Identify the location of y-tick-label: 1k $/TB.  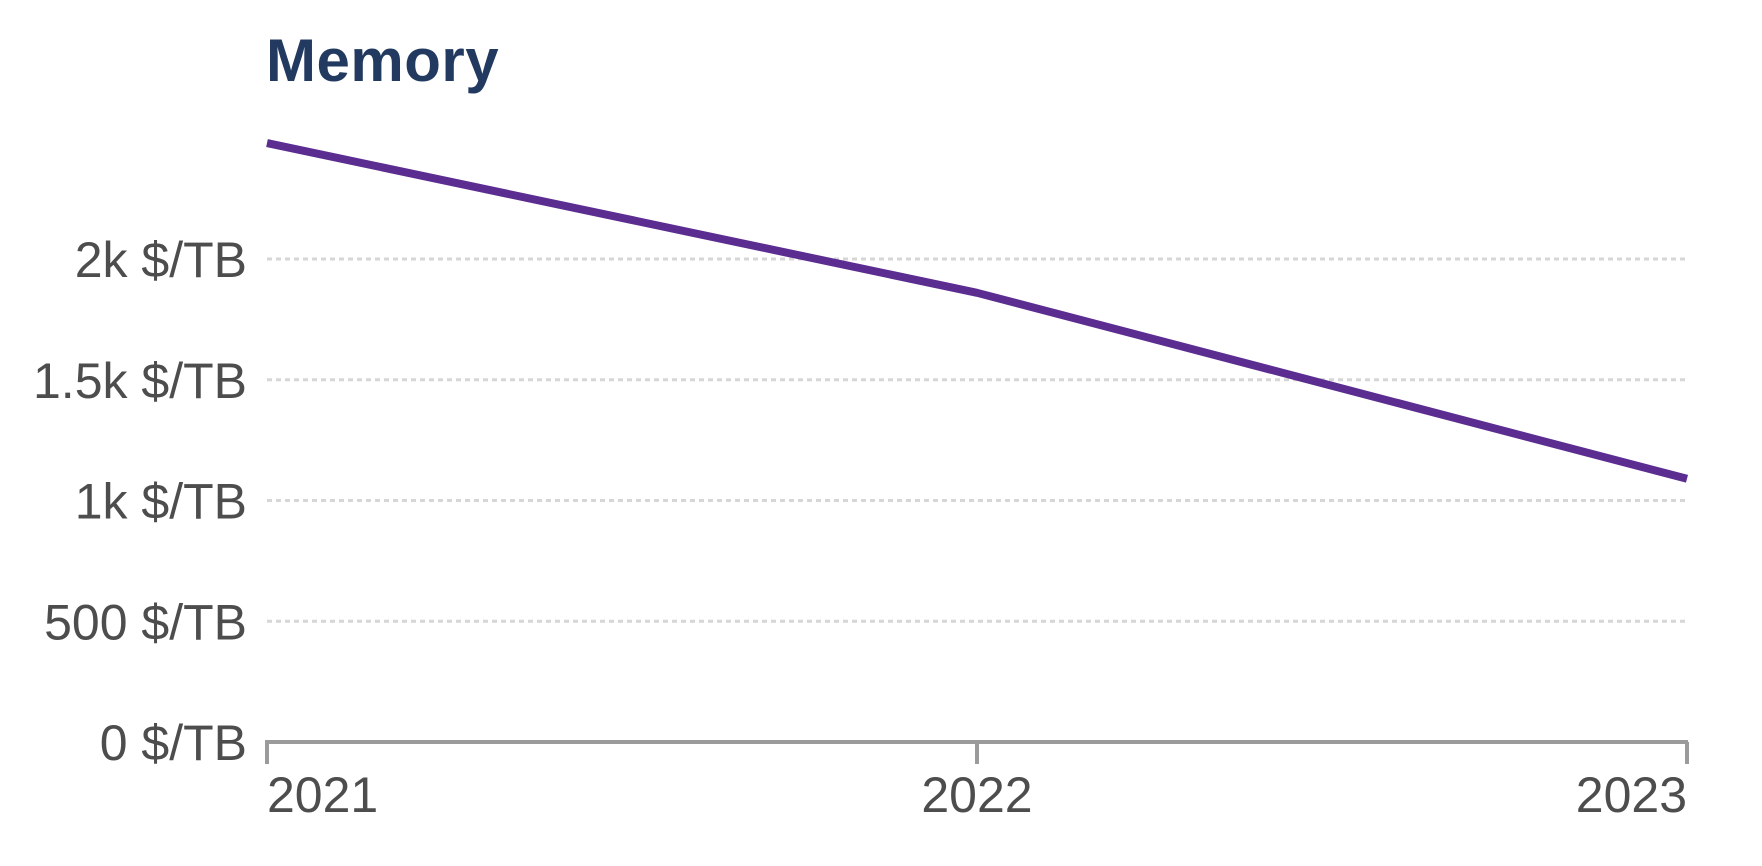
(161, 502).